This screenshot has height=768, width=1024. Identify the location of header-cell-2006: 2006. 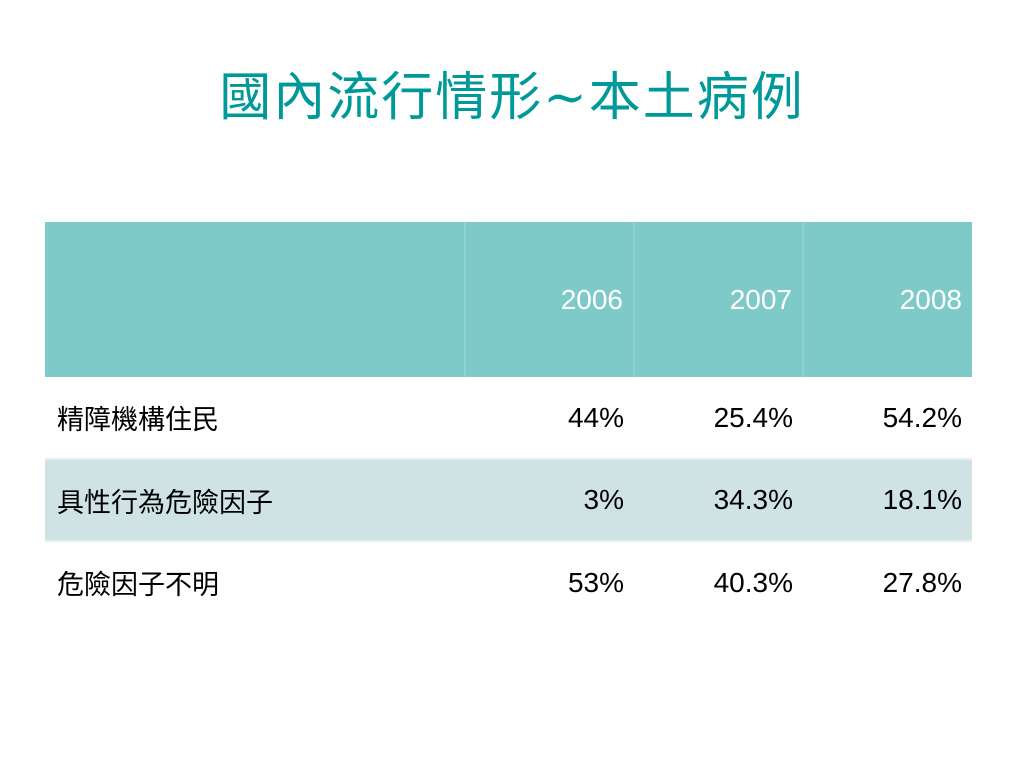
(550, 299).